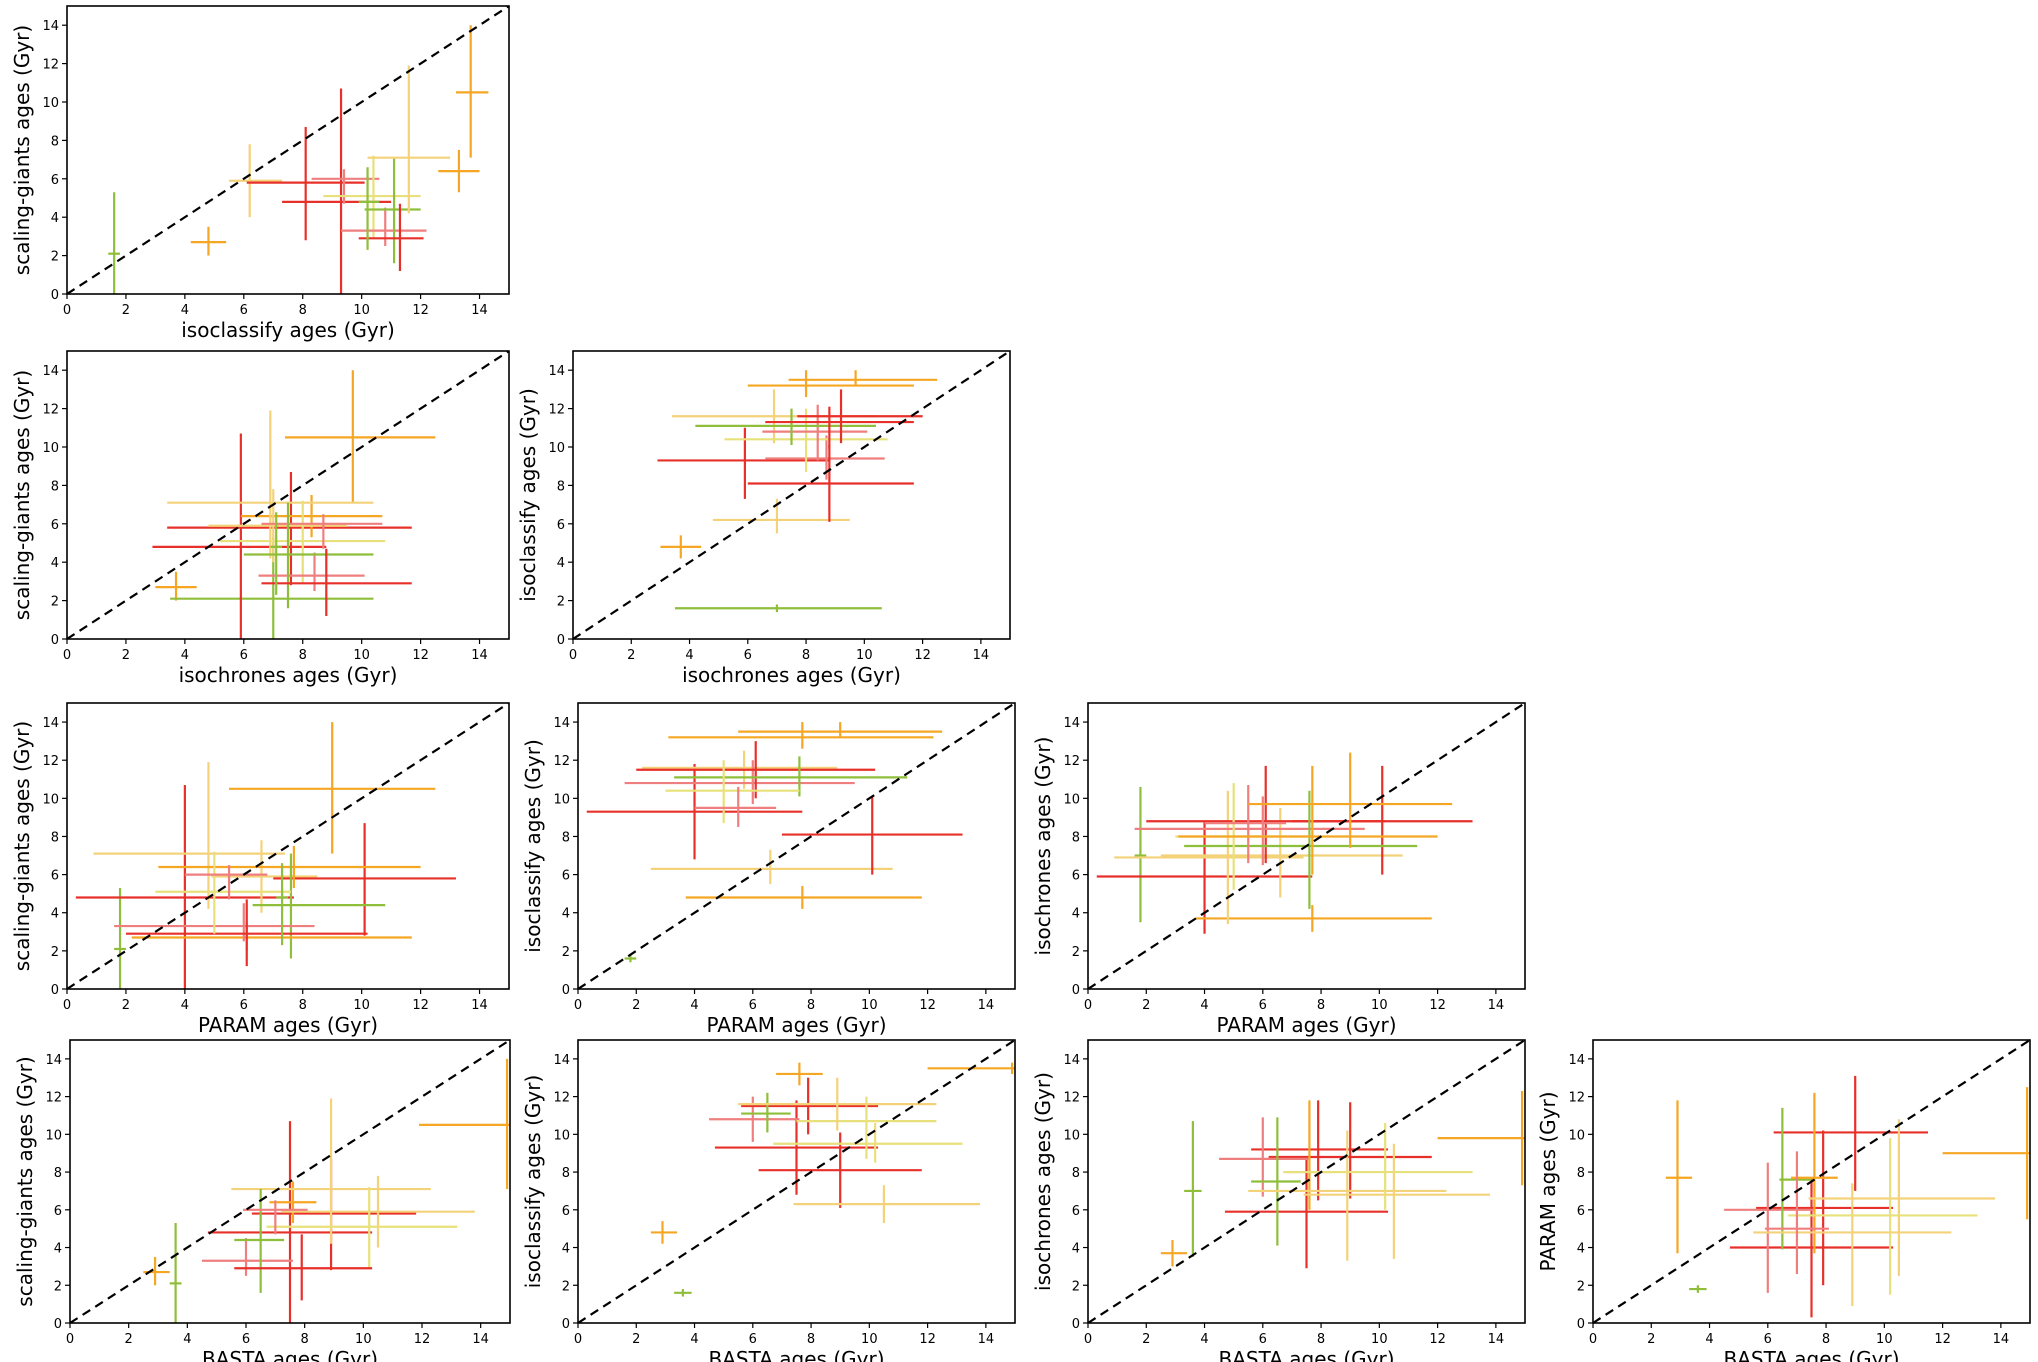 Image resolution: width=2038 pixels, height=1362 pixels. Describe the element at coordinates (290, 1354) in the screenshot. I see `x-axis-label: BASTA ages (Gyr)` at that location.